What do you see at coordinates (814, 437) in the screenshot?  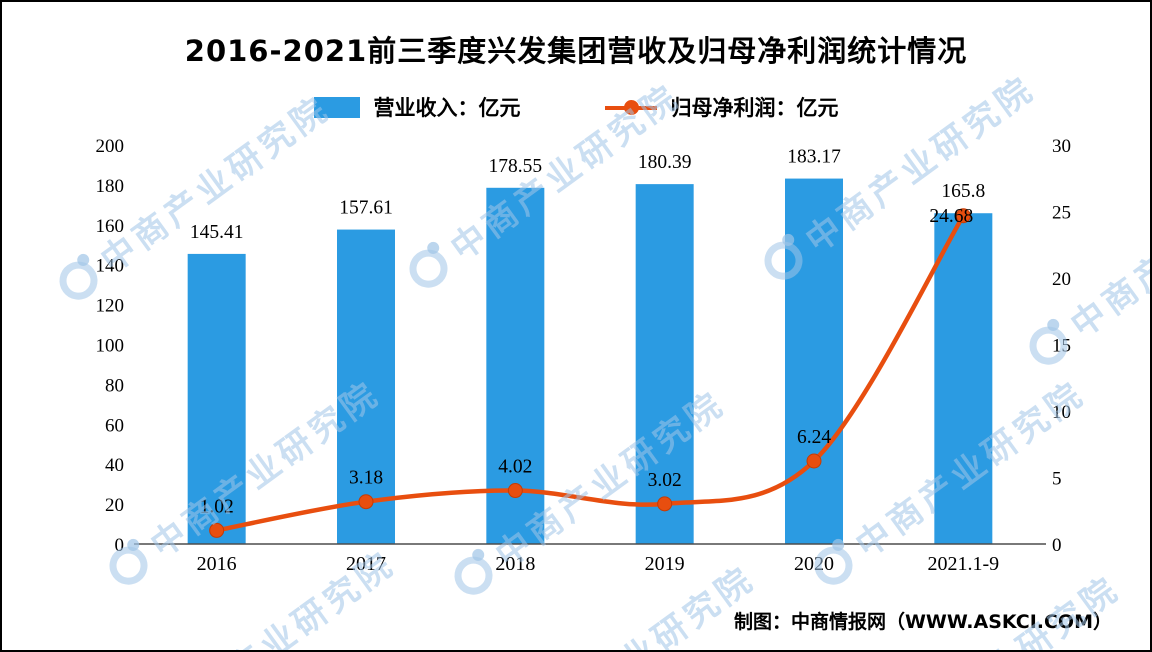 I see `net-profit-value-label: 6.24` at bounding box center [814, 437].